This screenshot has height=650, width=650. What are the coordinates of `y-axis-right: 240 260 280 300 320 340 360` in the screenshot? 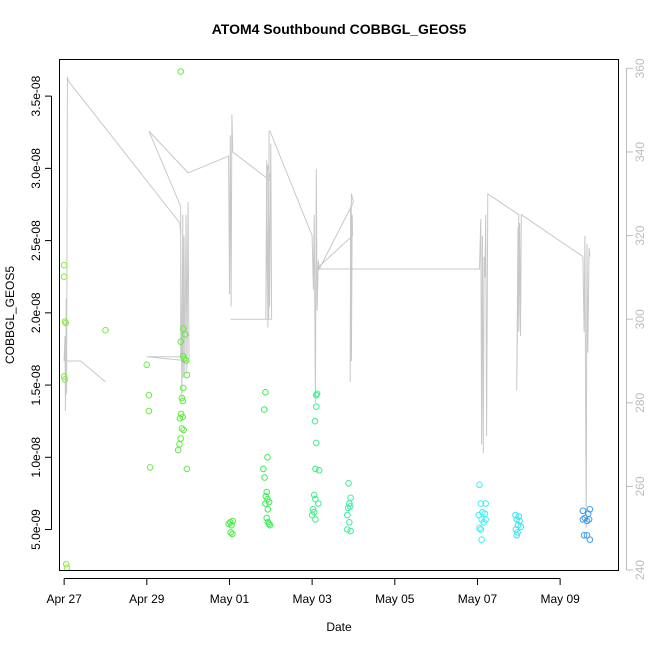 It's located at (636, 319).